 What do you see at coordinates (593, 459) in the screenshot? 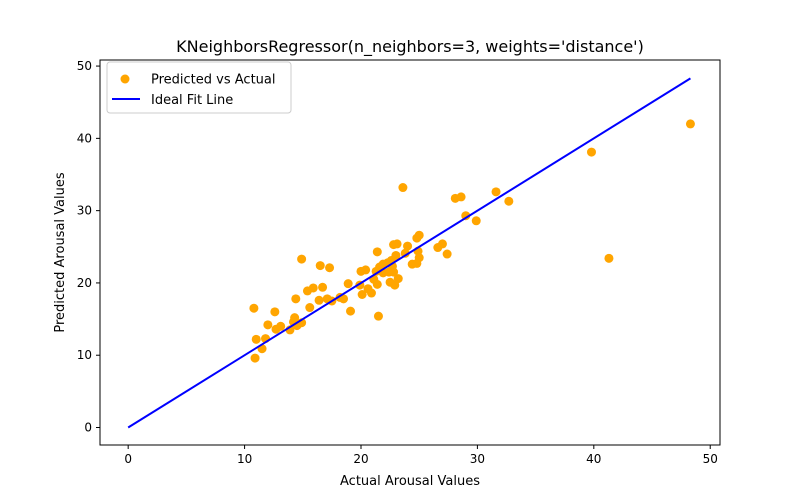
I see `x-tick-label: 40` at bounding box center [593, 459].